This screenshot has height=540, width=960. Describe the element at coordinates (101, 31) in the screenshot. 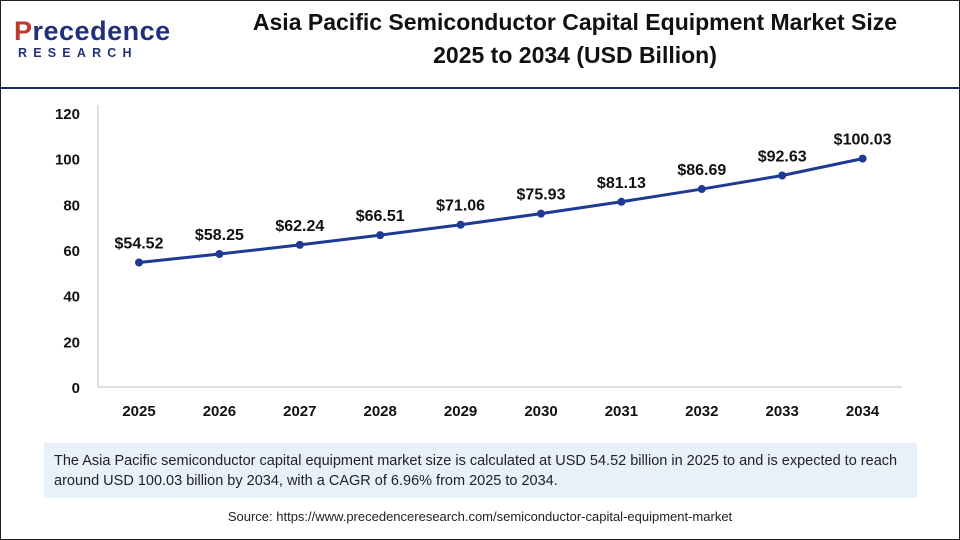

I see `logo-name: recedence` at that location.